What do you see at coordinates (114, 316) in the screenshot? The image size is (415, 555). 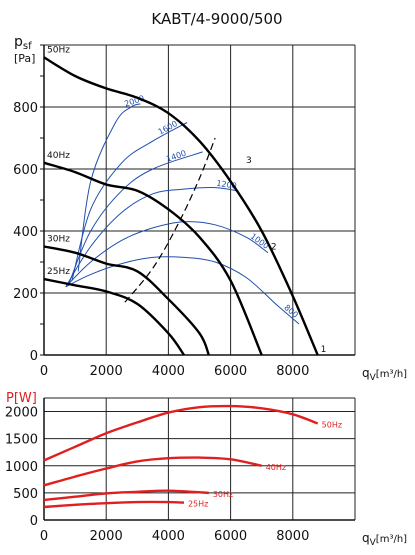 I see `pressure-curve-25Hz` at bounding box center [114, 316].